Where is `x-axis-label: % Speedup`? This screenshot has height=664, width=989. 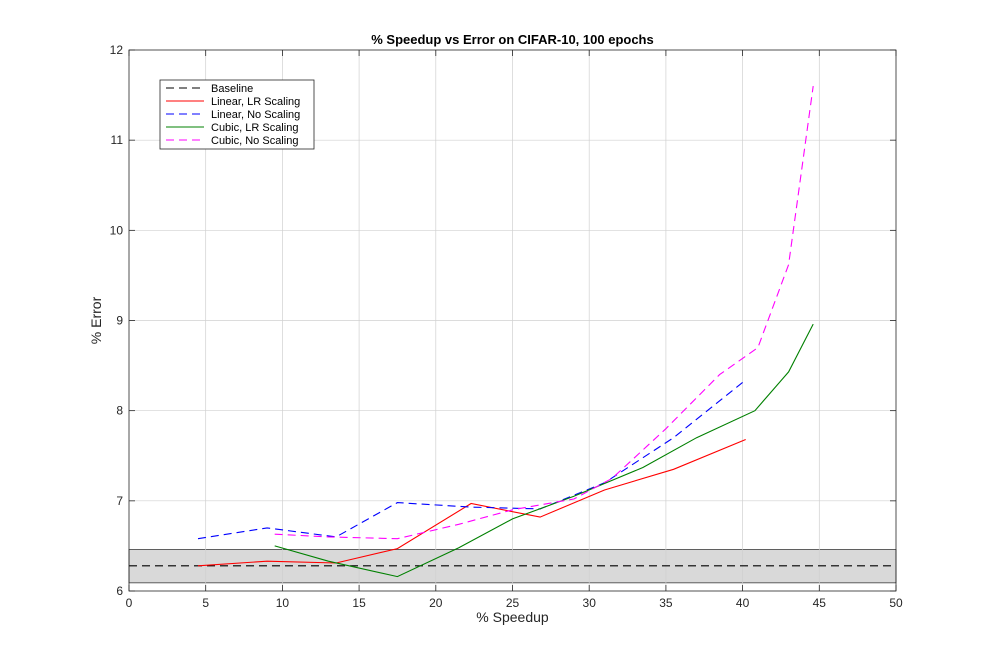 x-axis-label: % Speedup is located at coordinates (512, 617).